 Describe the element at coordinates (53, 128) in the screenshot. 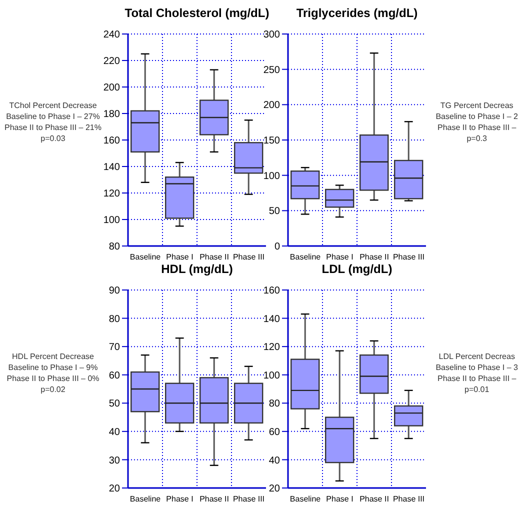

I see `text: Phase II to Phase III – 21%` at that location.